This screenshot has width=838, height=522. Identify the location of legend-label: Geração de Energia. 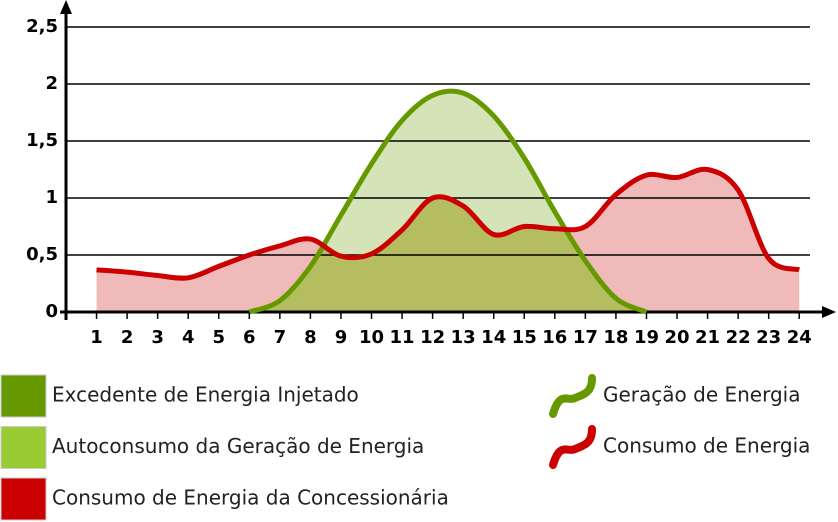
(701, 395).